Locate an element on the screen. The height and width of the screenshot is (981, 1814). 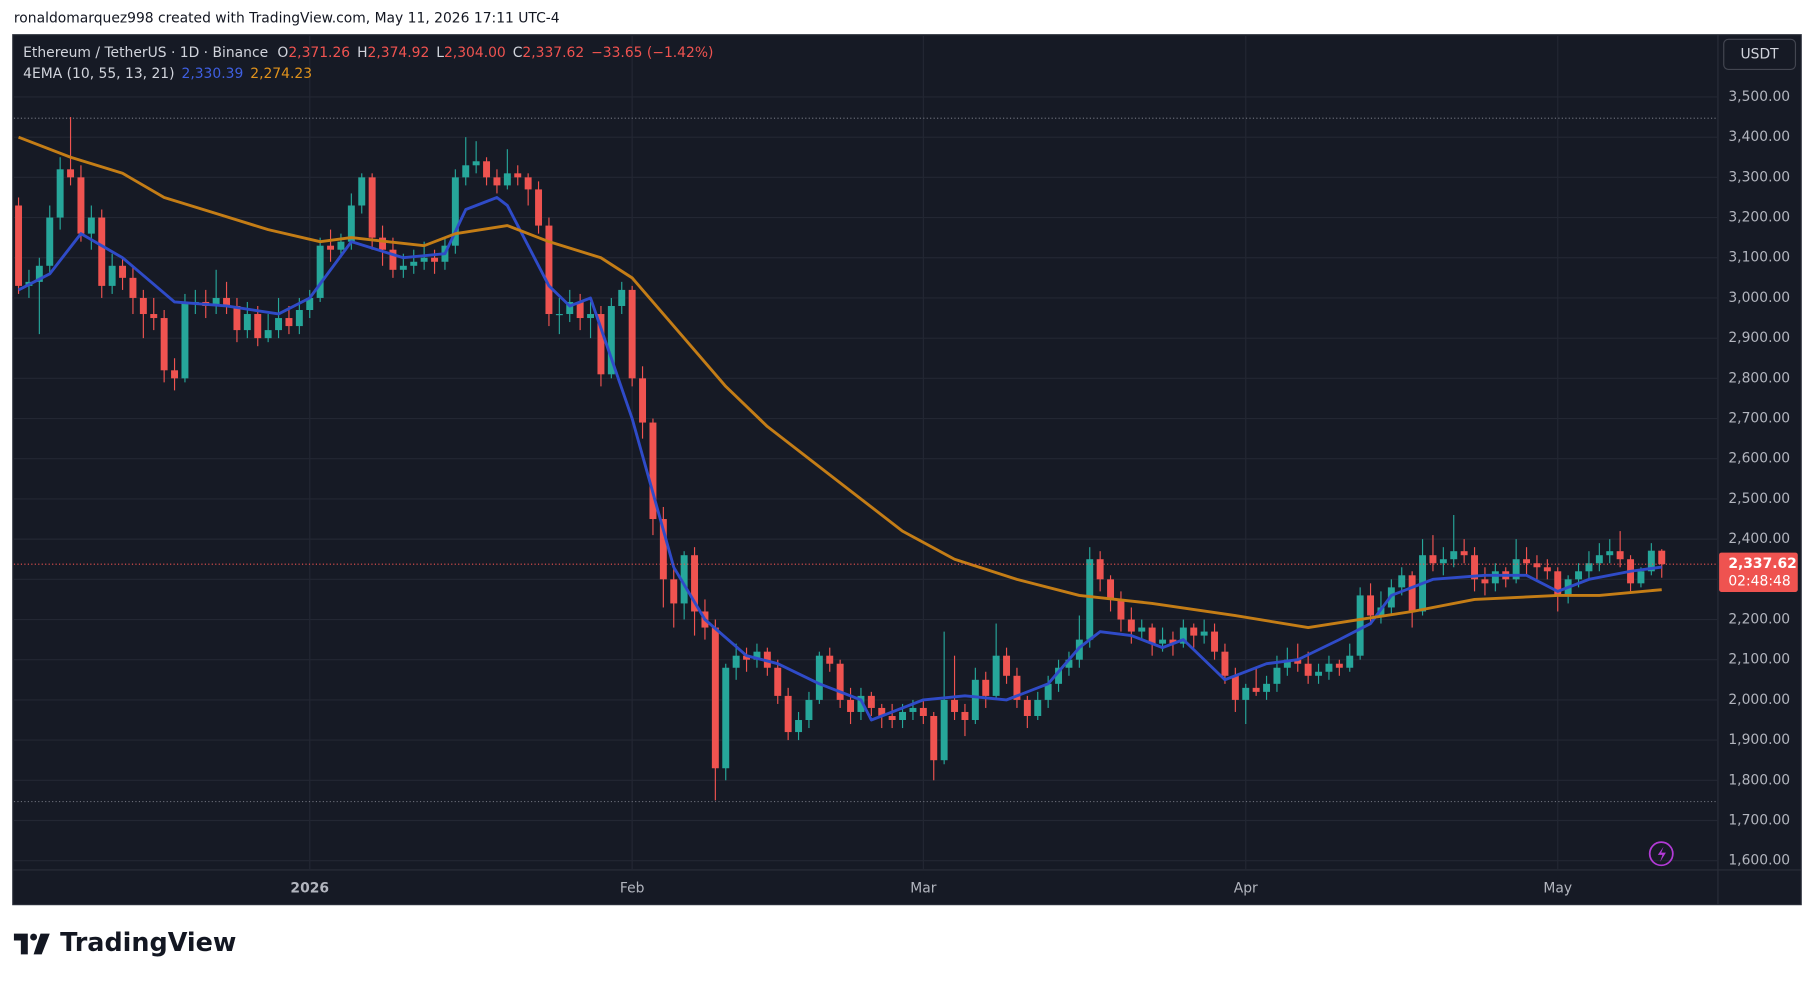
y-tick-label: 3,500.00 is located at coordinates (1759, 97).